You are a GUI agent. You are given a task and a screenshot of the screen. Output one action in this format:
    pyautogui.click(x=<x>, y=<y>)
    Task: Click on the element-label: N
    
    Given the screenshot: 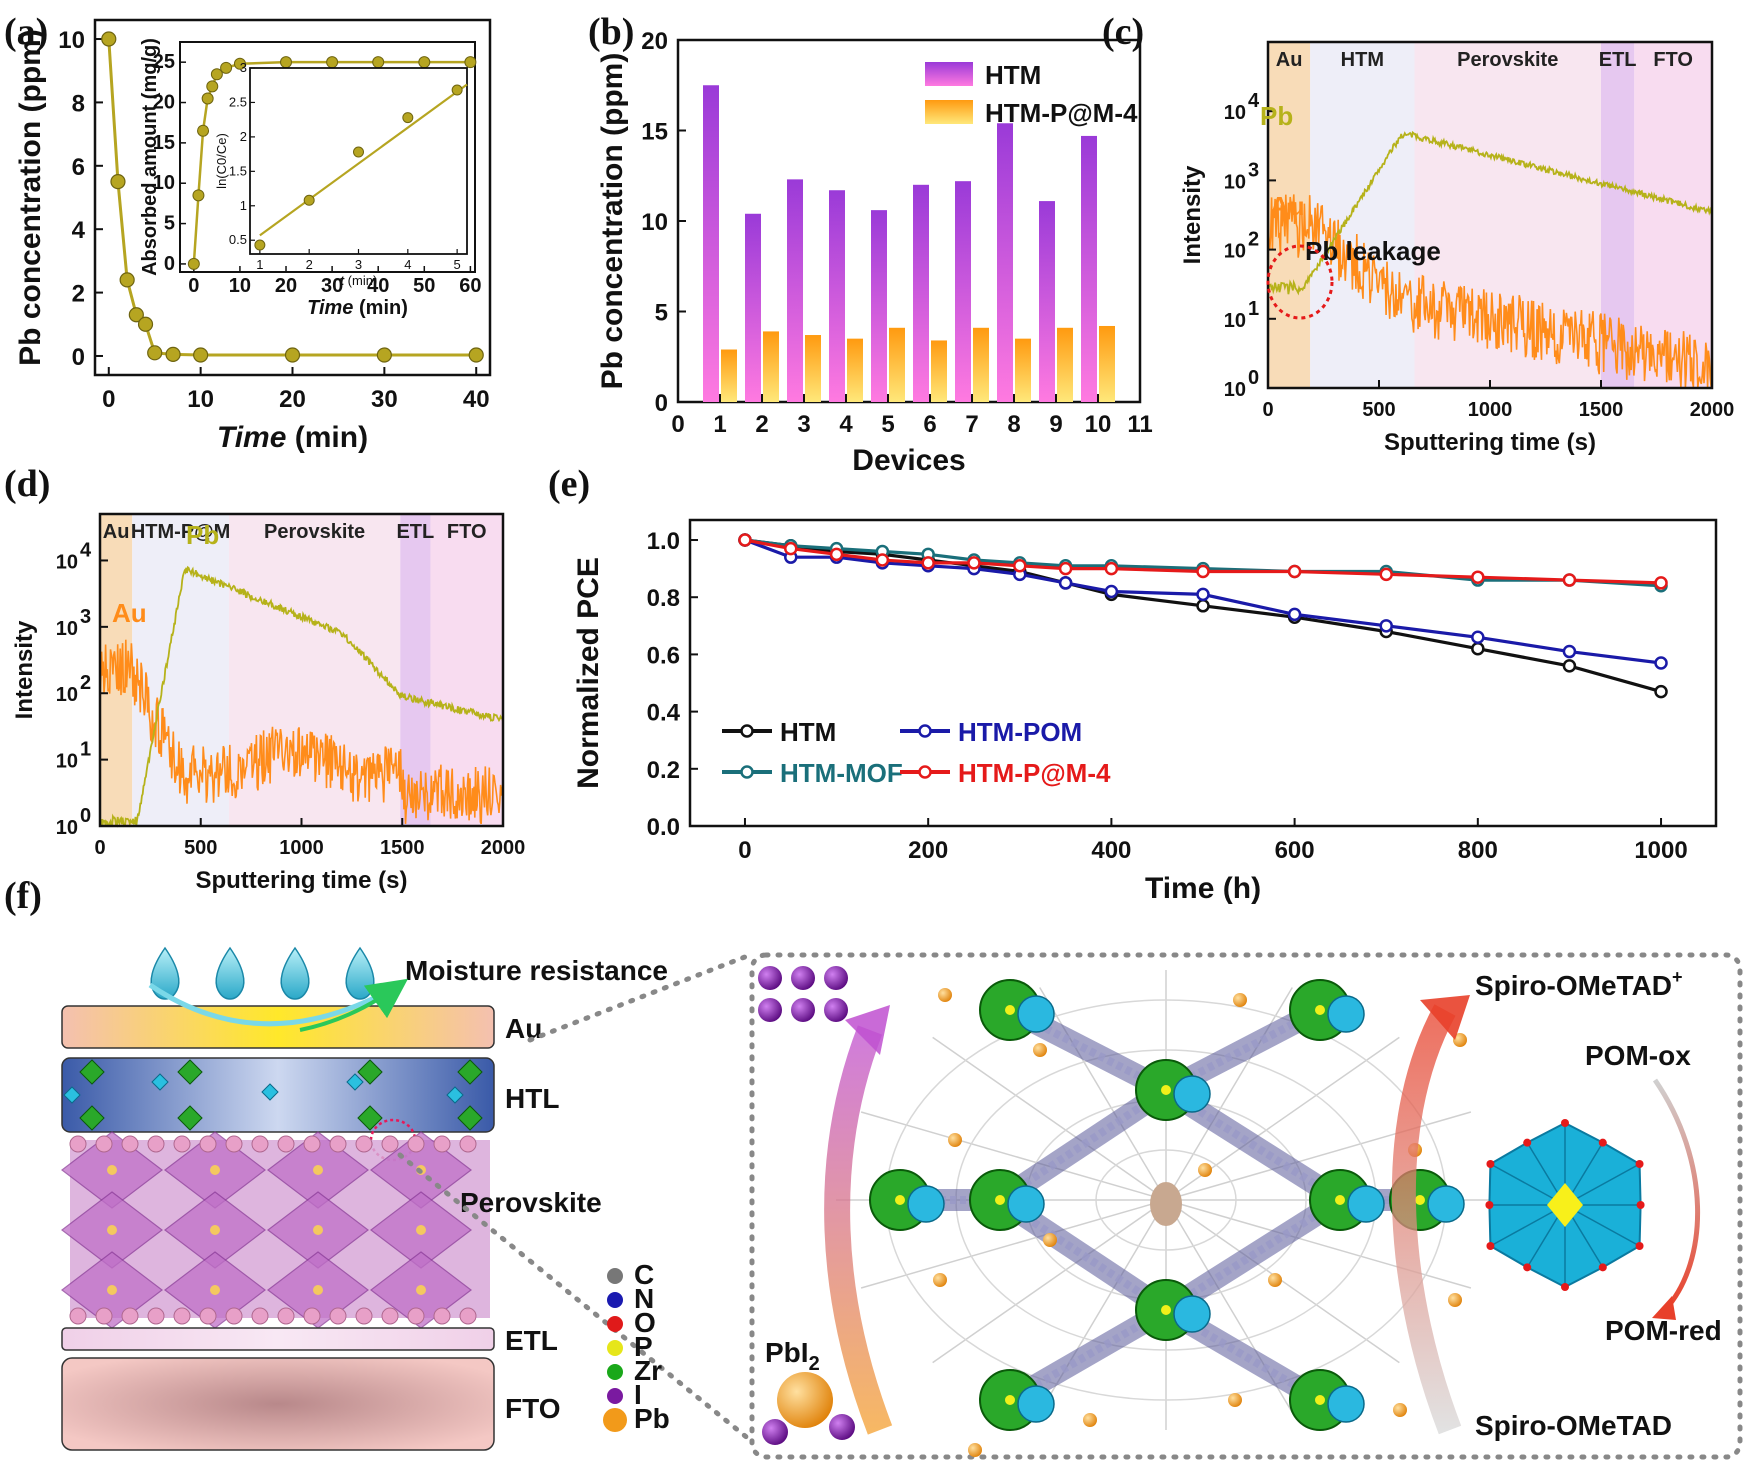 What is the action you would take?
    pyautogui.click(x=644, y=1298)
    